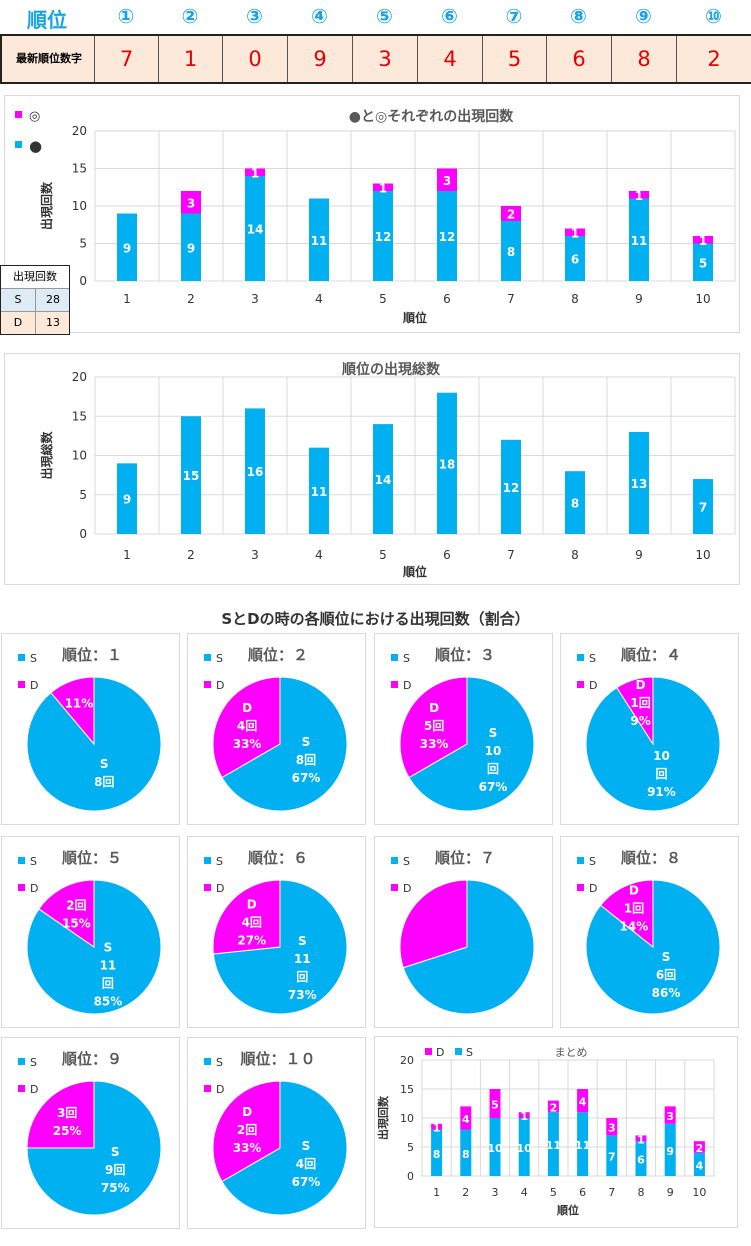 The image size is (751, 1246). What do you see at coordinates (191, 475) in the screenshot?
I see `bar-出現総数-2` at bounding box center [191, 475].